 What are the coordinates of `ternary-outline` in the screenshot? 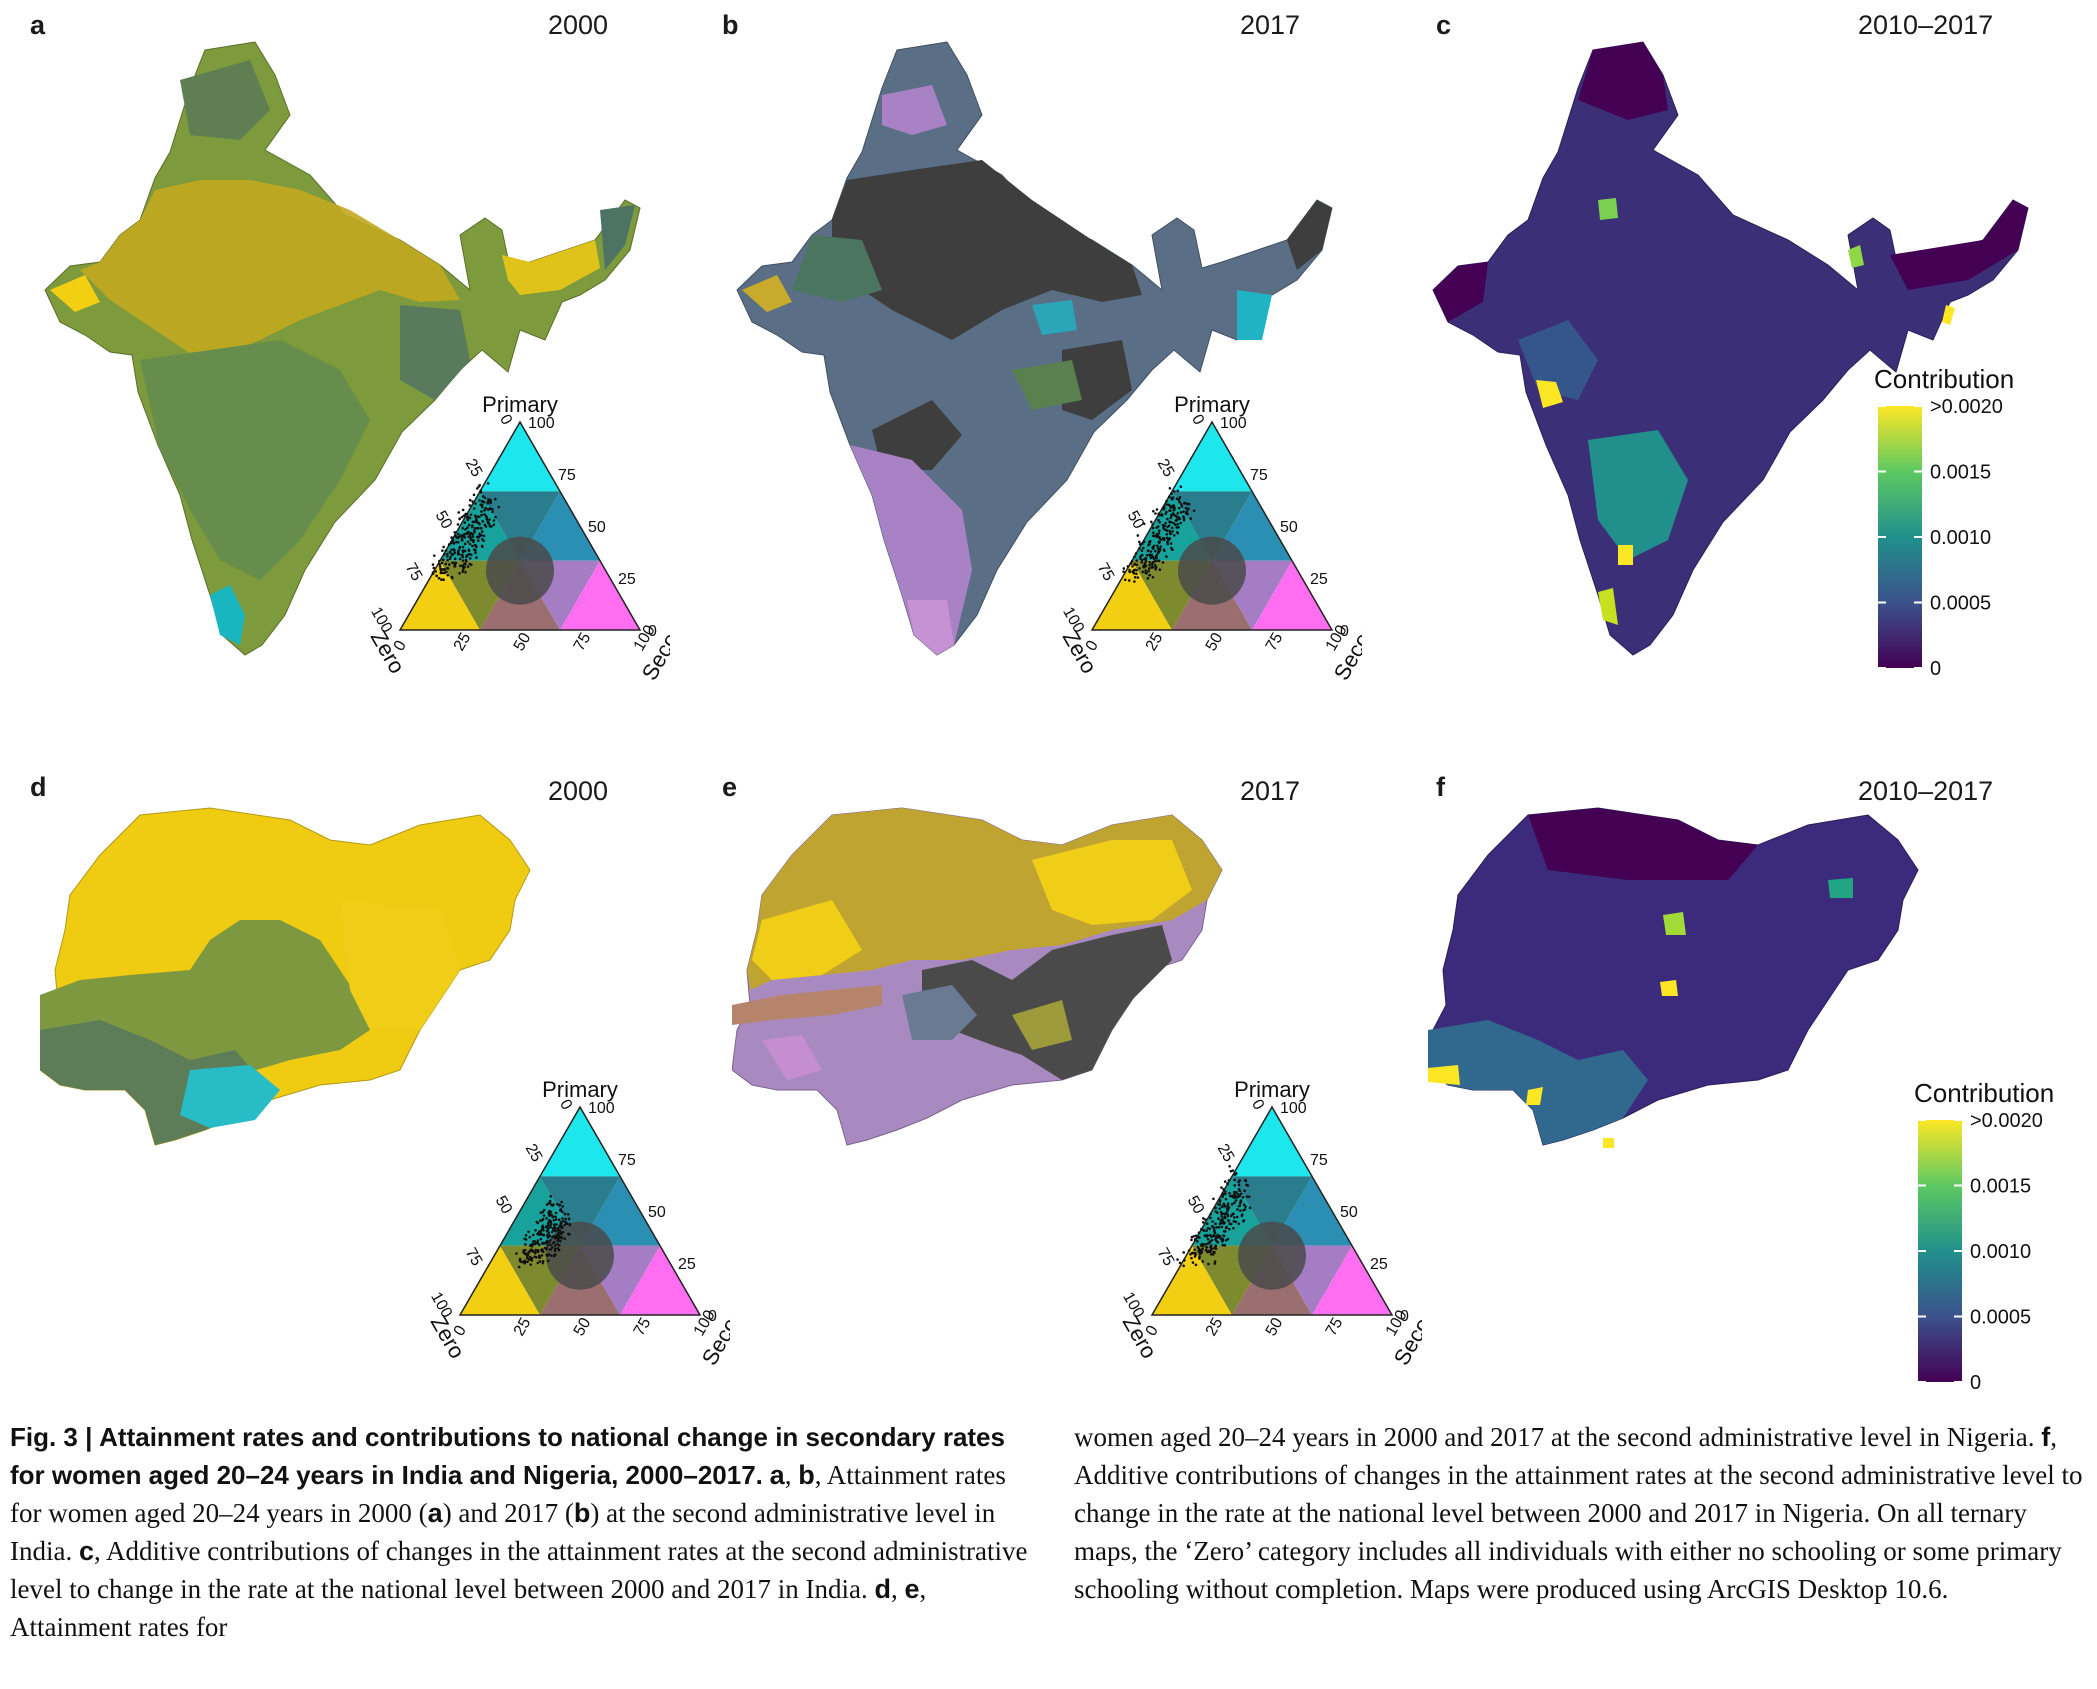 It's located at (580, 1210).